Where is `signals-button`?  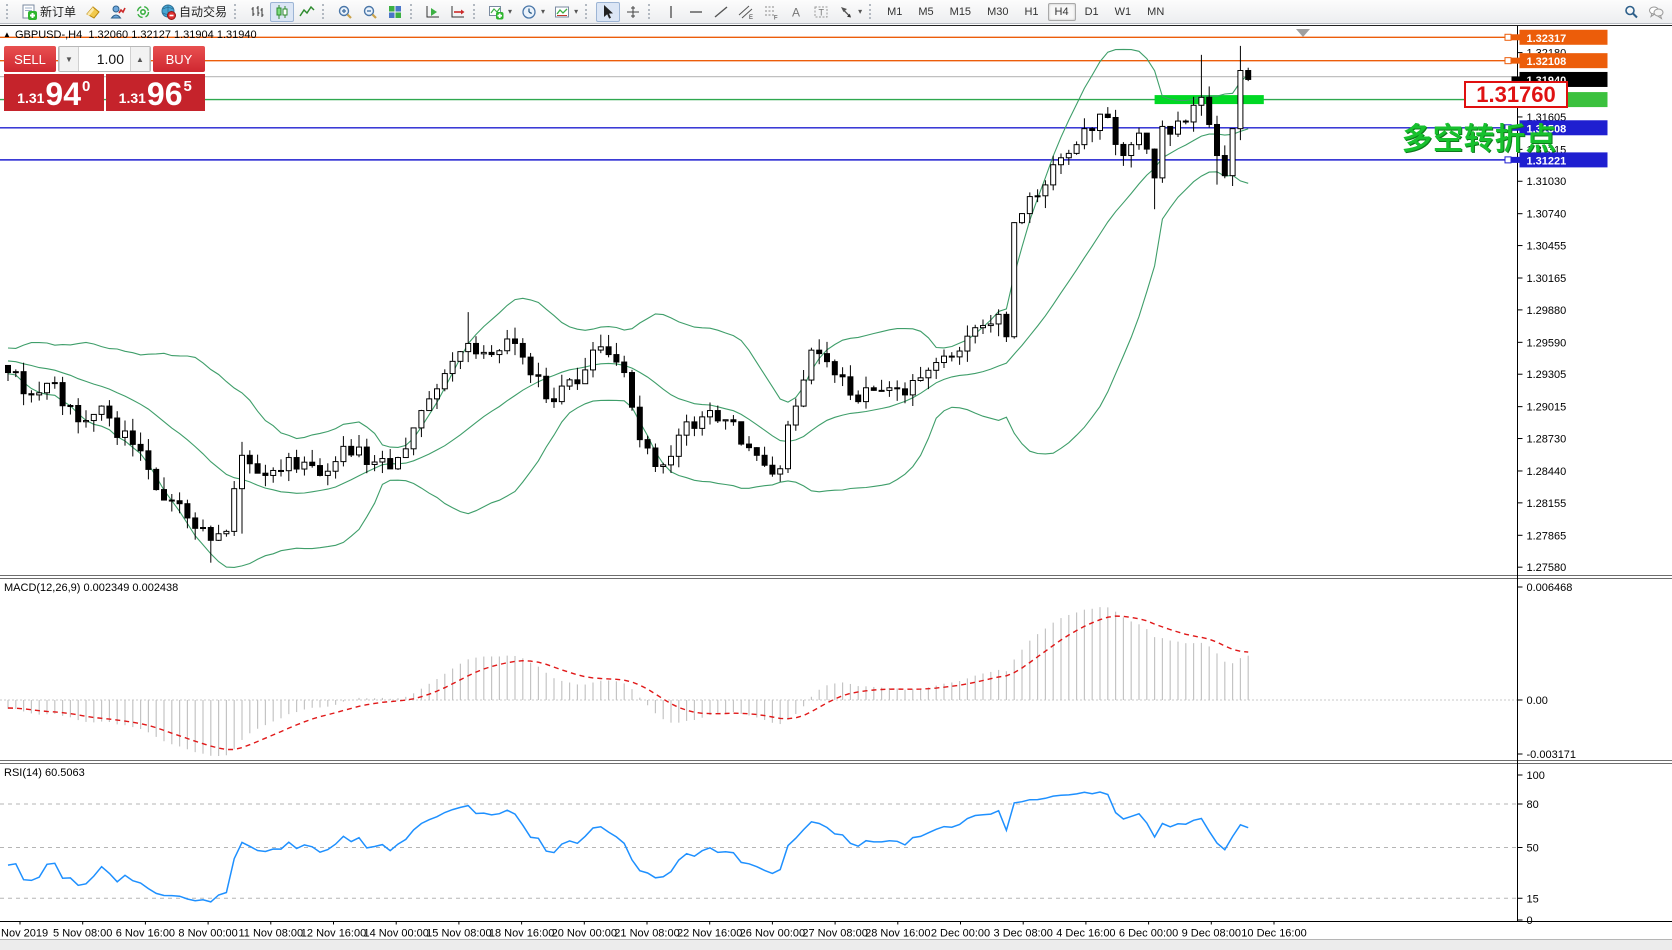
signals-button is located at coordinates (143, 12).